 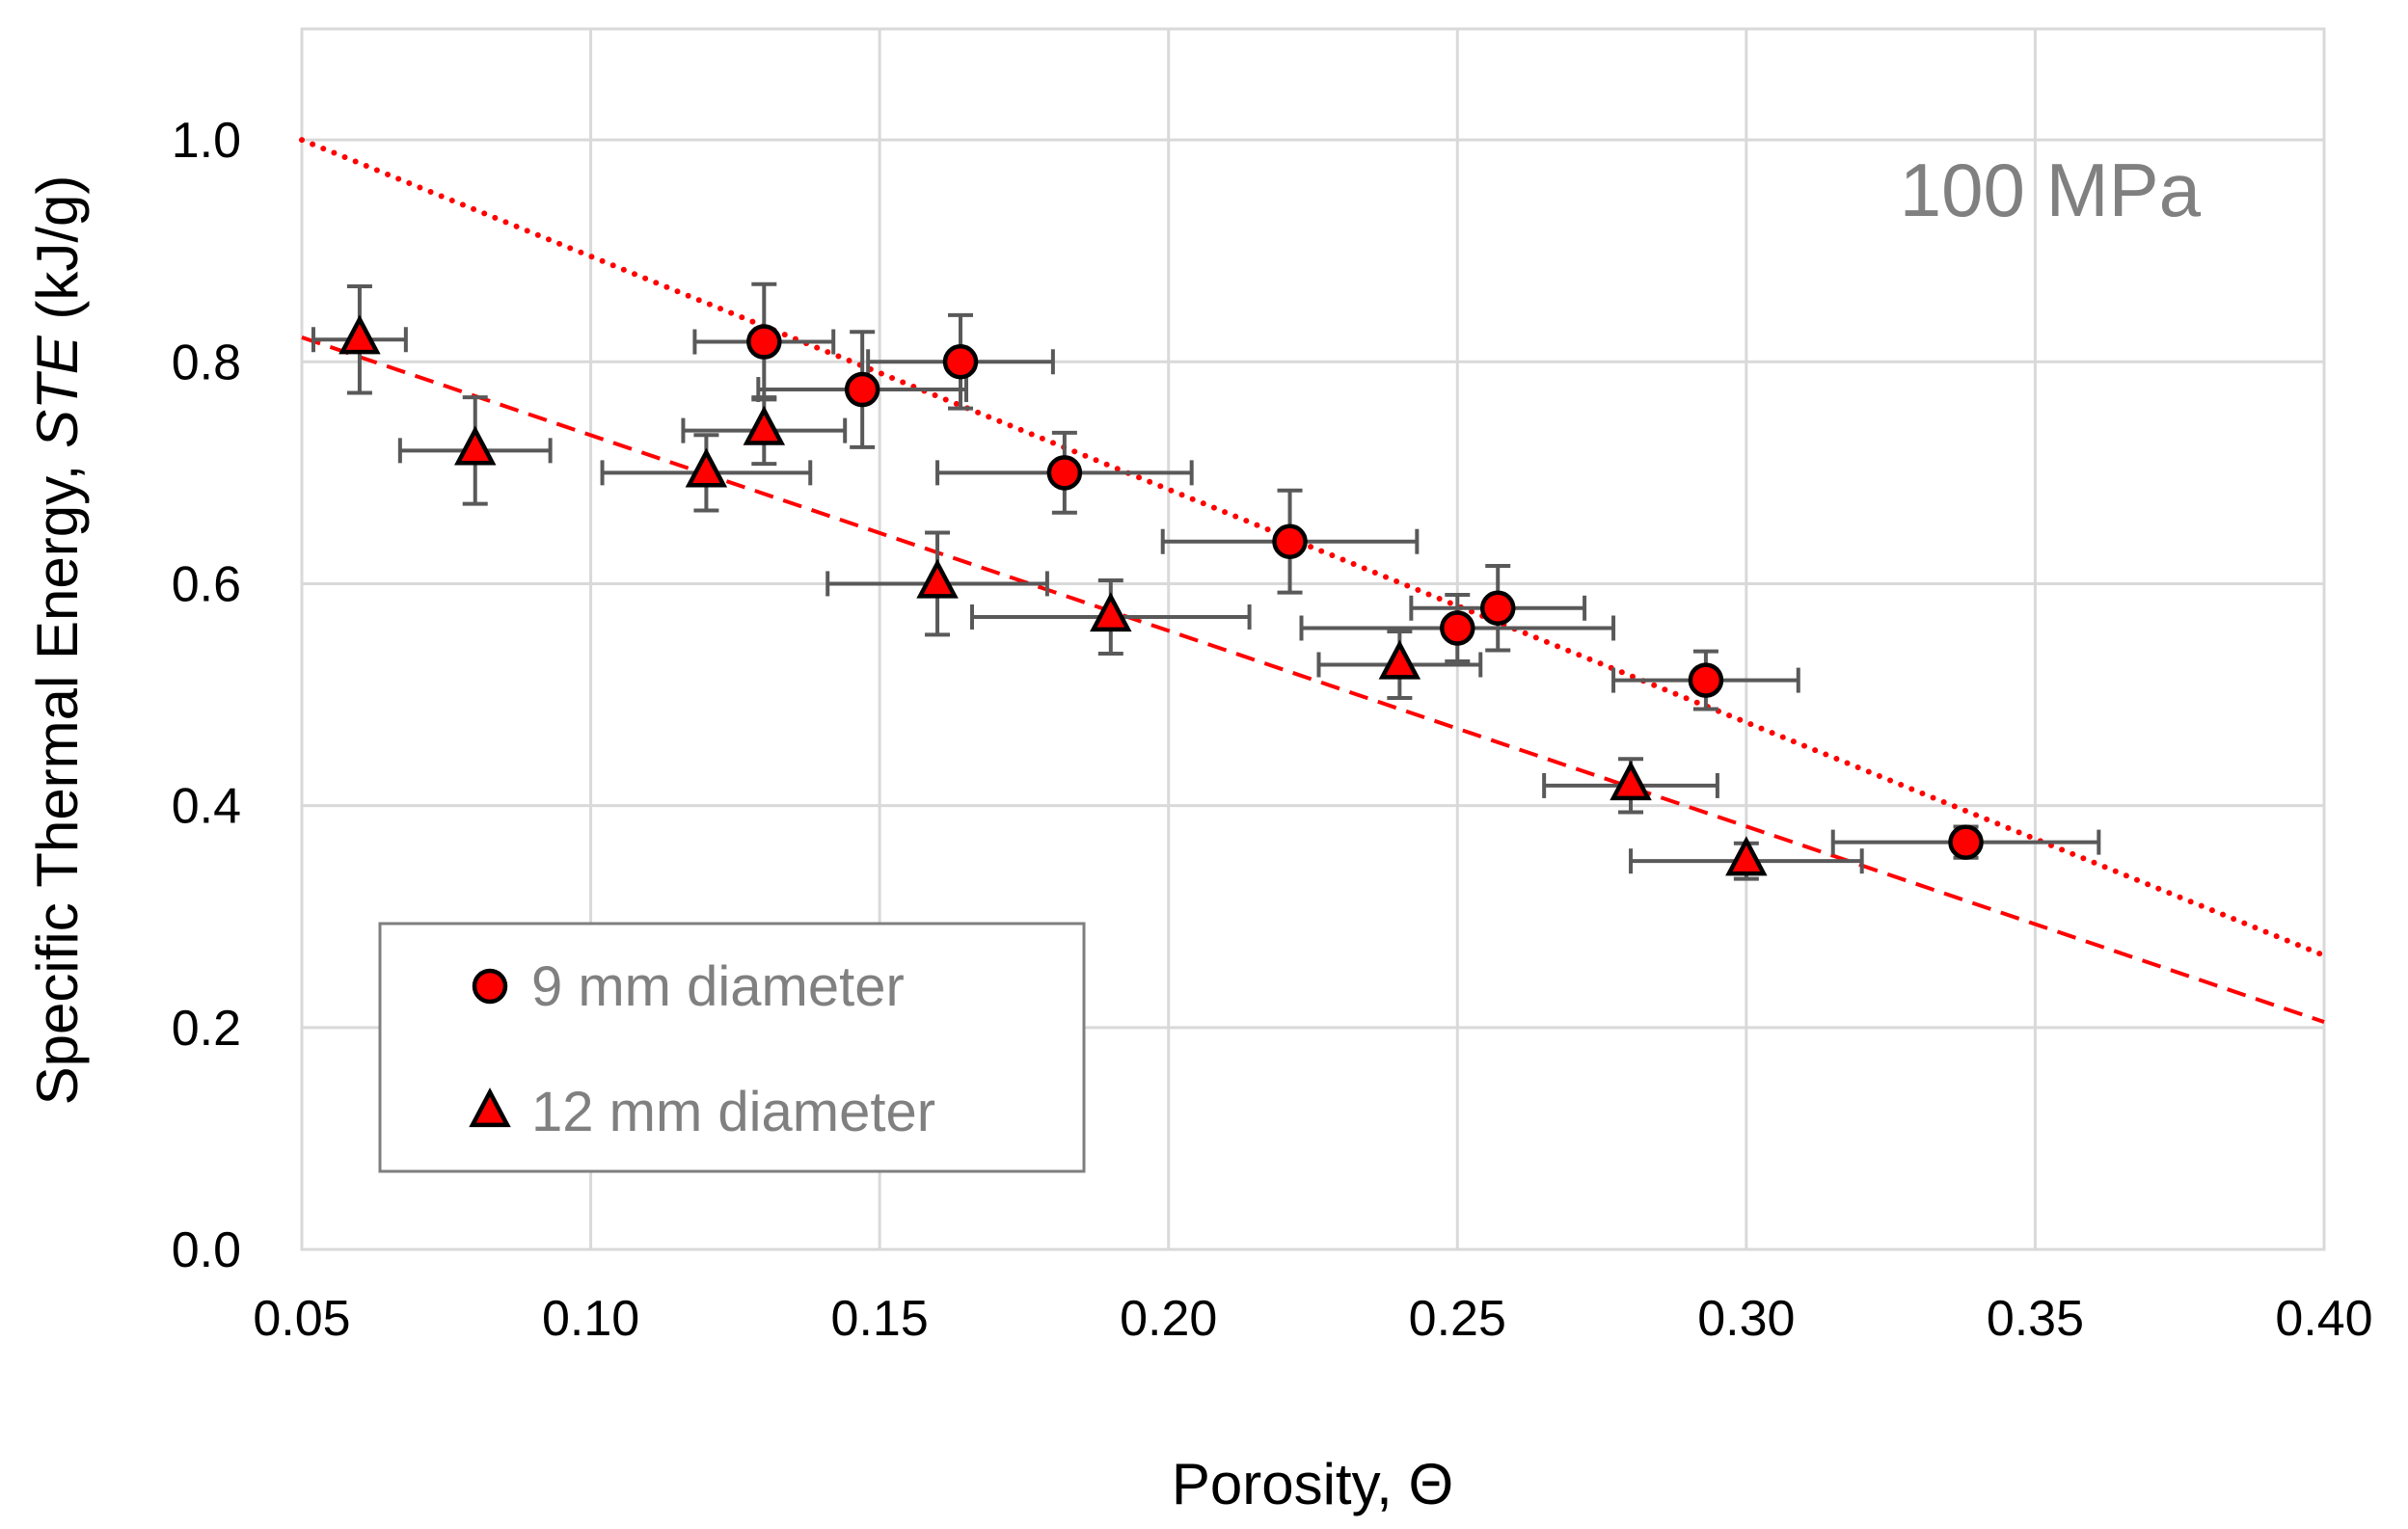 I want to click on pressure-annotation: 100 MPa, so click(x=2051, y=190).